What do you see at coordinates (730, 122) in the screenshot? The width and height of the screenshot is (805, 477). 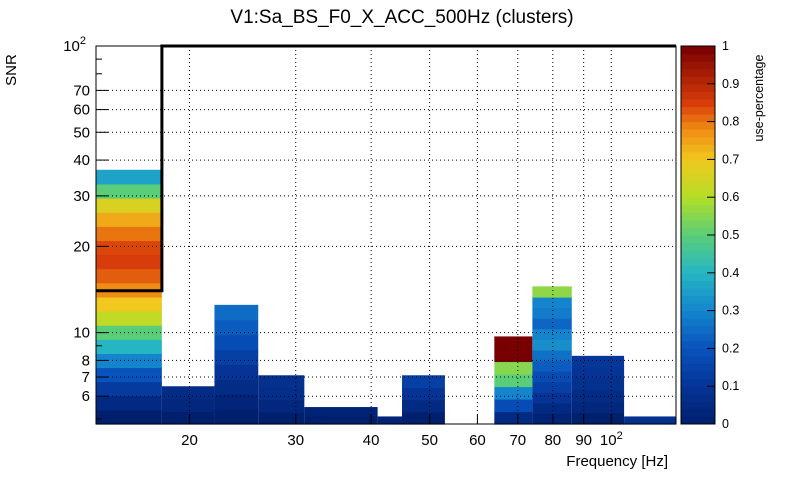 I see `colorbar-tick-label: 0.8` at bounding box center [730, 122].